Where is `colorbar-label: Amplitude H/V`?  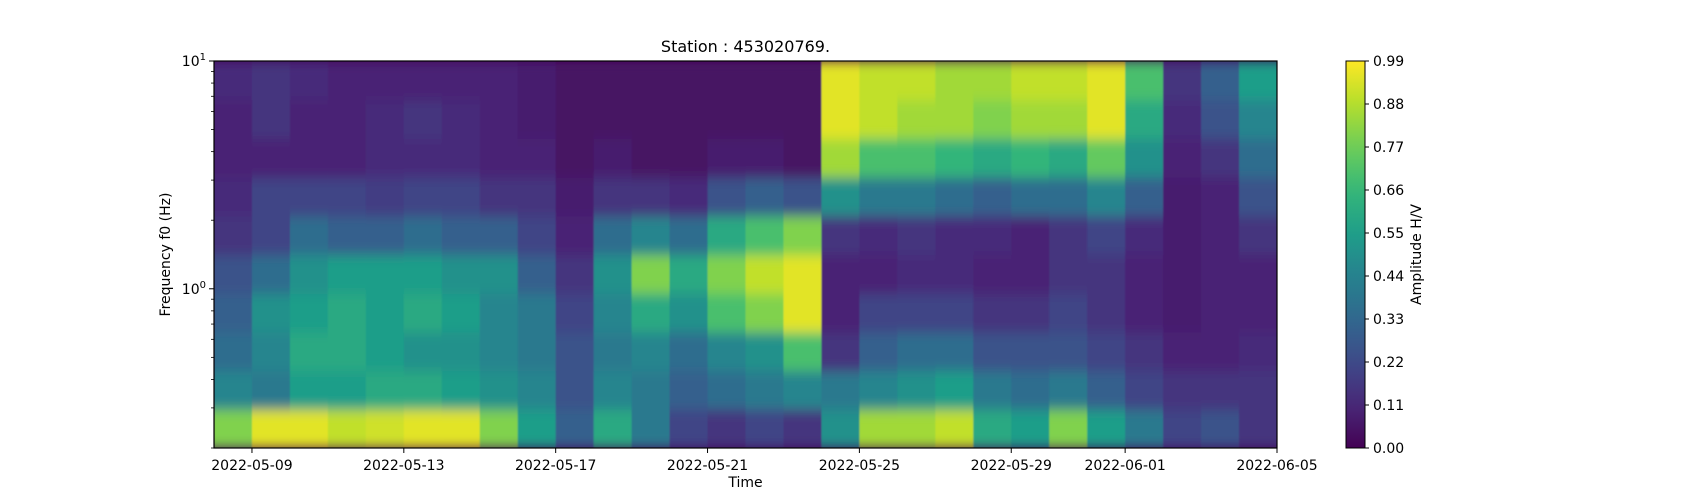 colorbar-label: Amplitude H/V is located at coordinates (1417, 254).